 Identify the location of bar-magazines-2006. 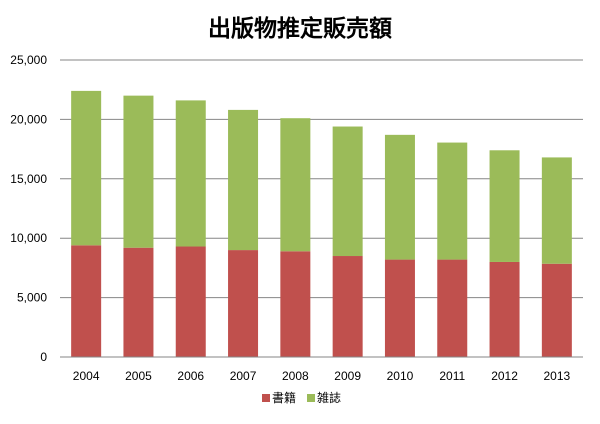
(190, 173).